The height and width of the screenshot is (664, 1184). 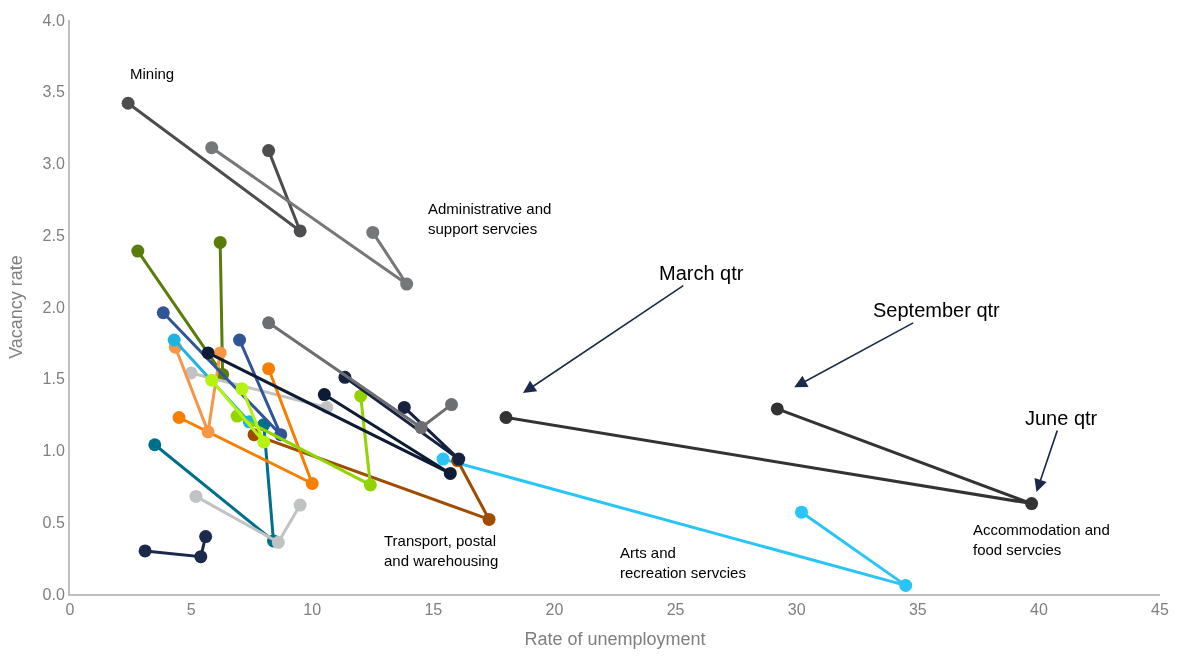 I want to click on annotation: Transport, postal and warehousing, so click(x=441, y=550).